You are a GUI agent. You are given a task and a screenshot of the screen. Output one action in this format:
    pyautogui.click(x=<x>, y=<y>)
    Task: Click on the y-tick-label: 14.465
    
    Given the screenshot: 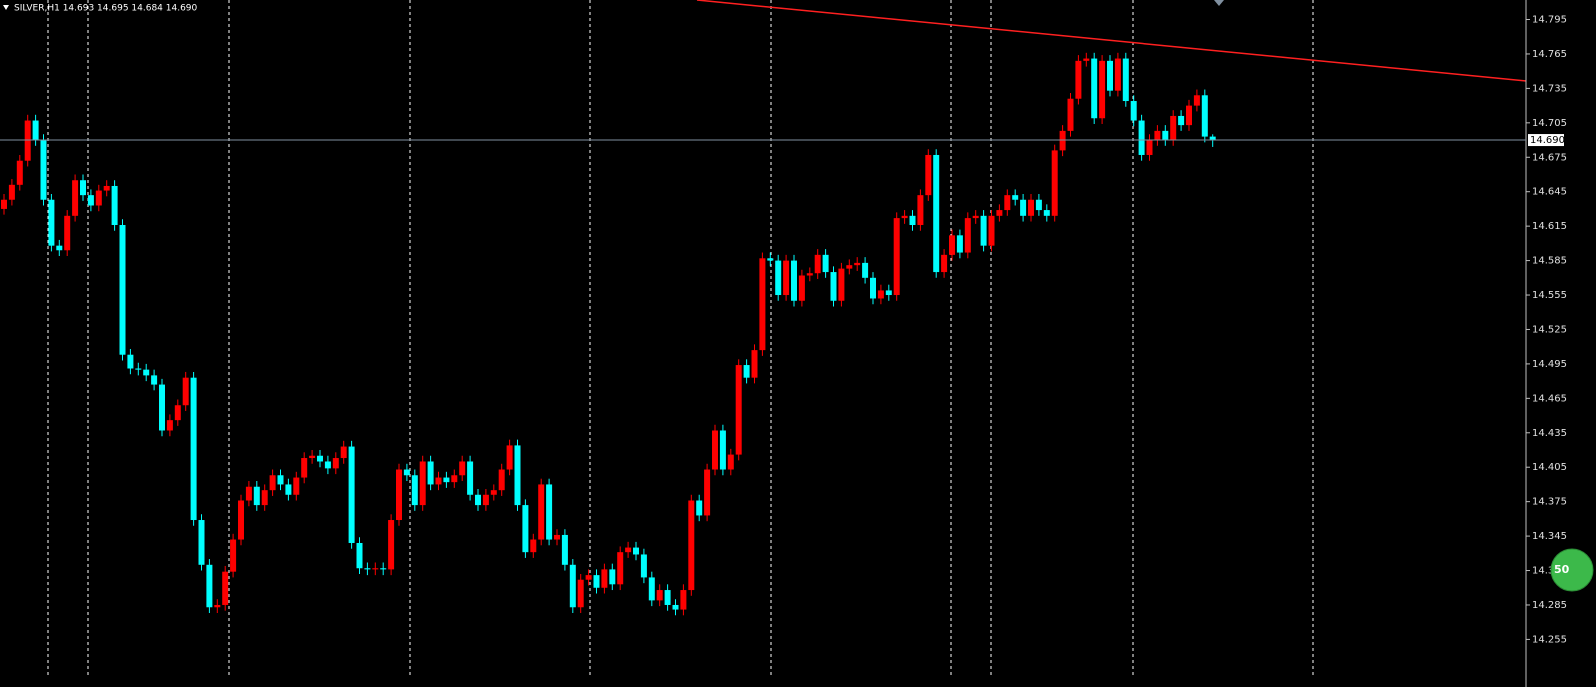 What is the action you would take?
    pyautogui.click(x=1549, y=398)
    